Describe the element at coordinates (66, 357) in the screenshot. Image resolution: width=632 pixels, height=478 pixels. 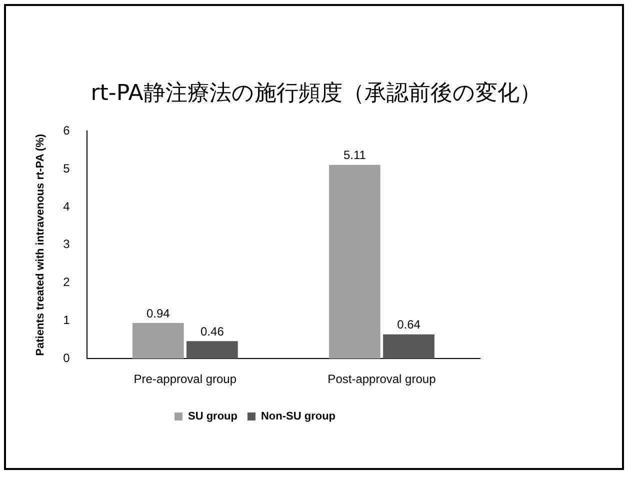
I see `y-tick-label: 0` at that location.